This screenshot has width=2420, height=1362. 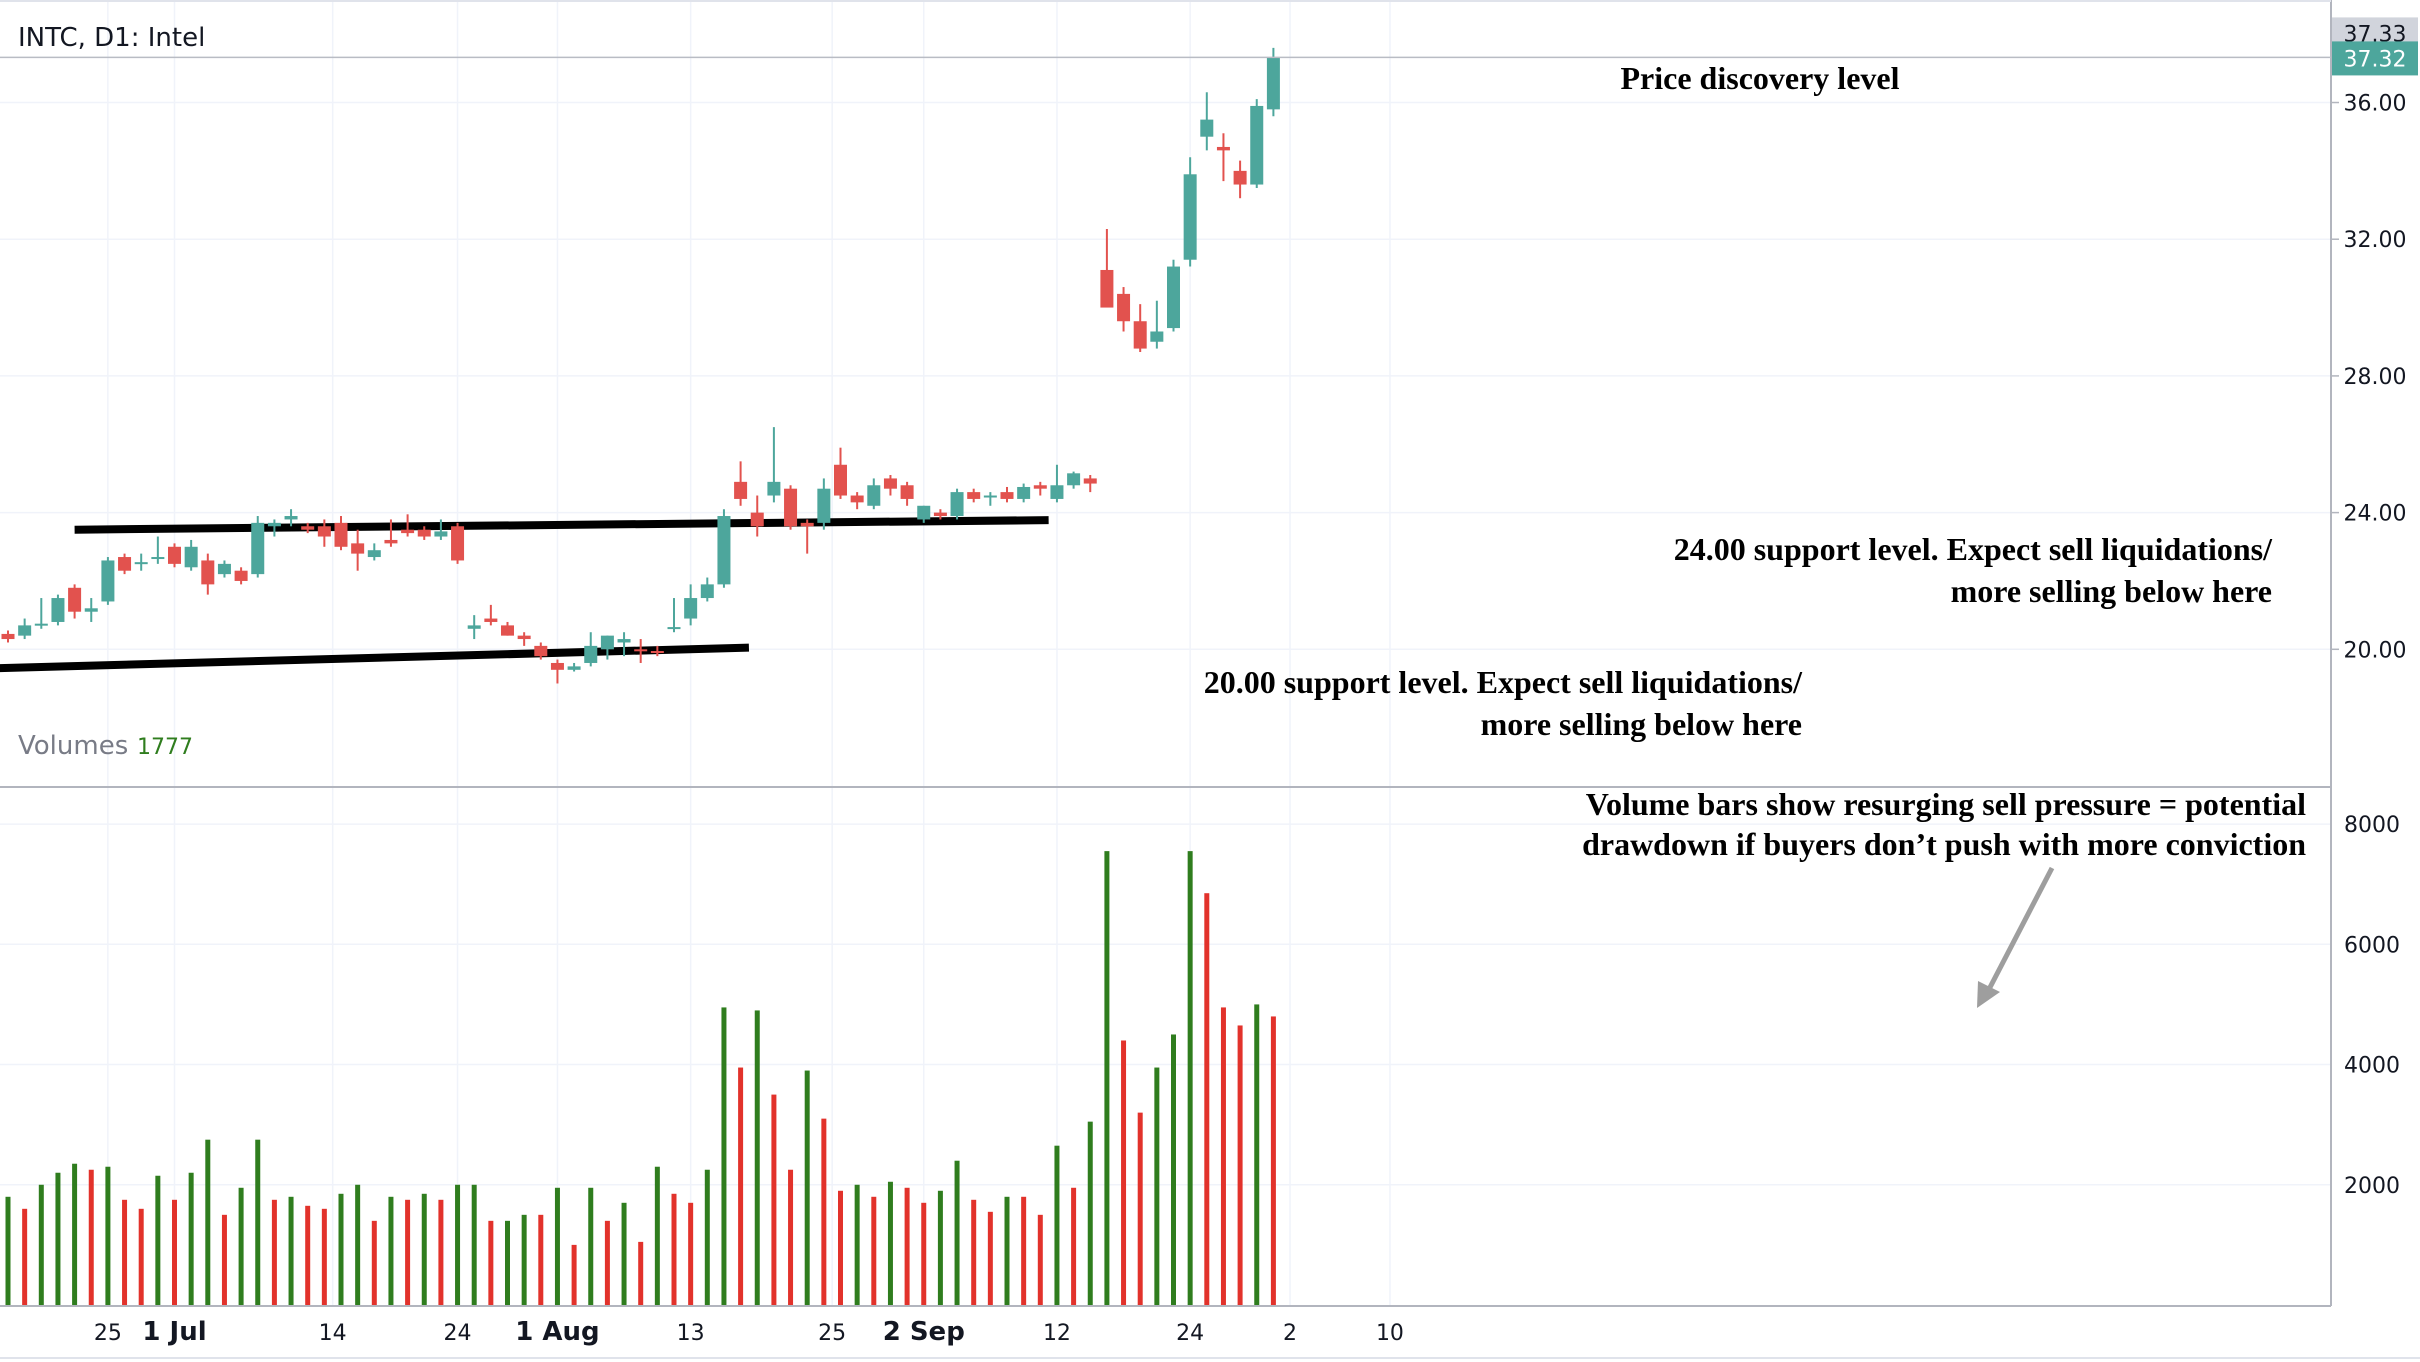 What do you see at coordinates (2368, 378) in the screenshot?
I see `price-axis: 20.00 24.00 28.00 32.00 36.00` at bounding box center [2368, 378].